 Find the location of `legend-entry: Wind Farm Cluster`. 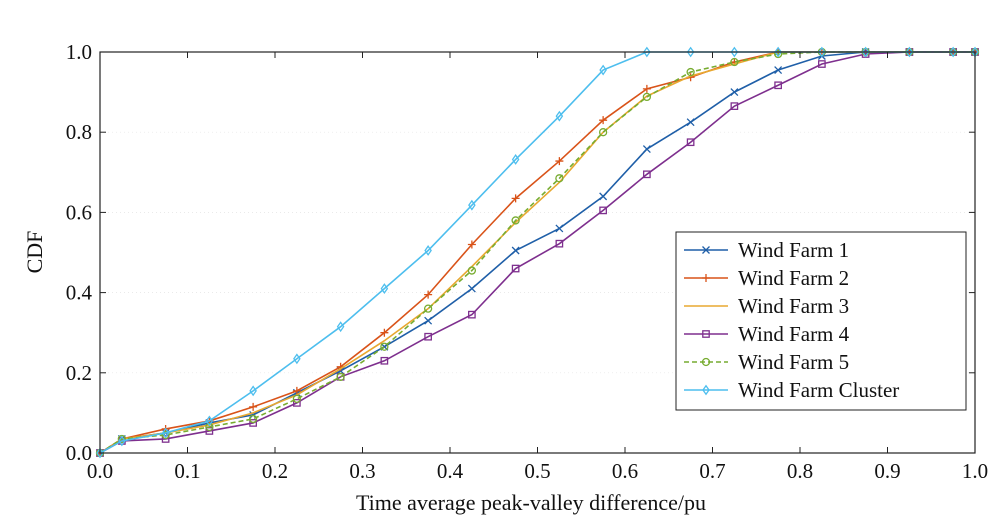

legend-entry: Wind Farm Cluster is located at coordinates (791, 390).